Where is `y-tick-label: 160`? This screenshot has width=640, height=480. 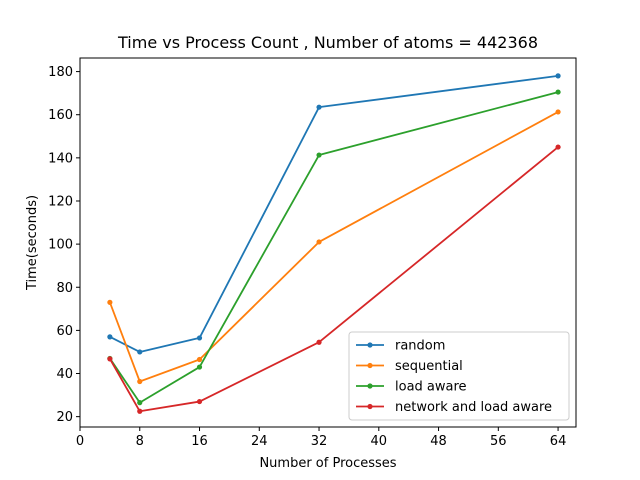
y-tick-label: 160 is located at coordinates (60, 115).